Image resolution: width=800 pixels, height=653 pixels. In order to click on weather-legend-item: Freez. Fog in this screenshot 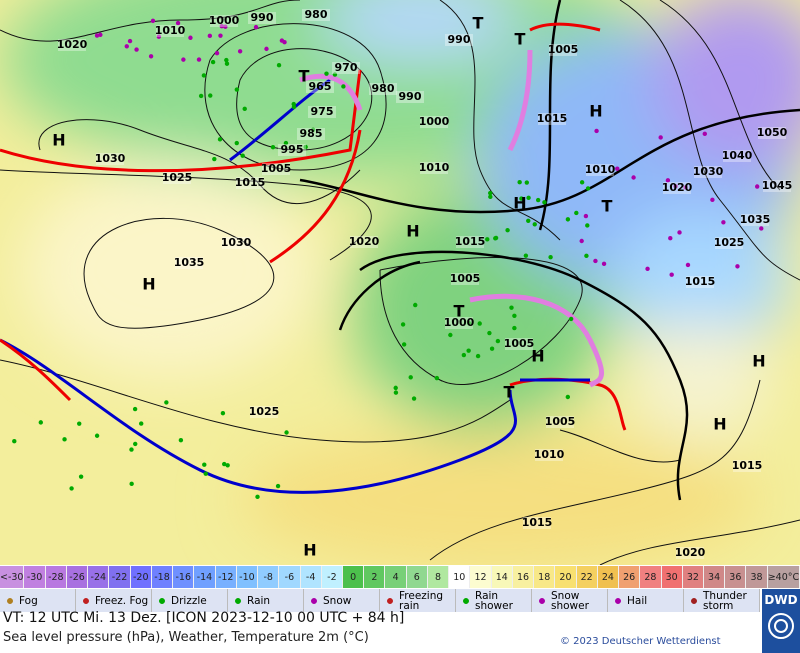, I will do `click(114, 600)`.